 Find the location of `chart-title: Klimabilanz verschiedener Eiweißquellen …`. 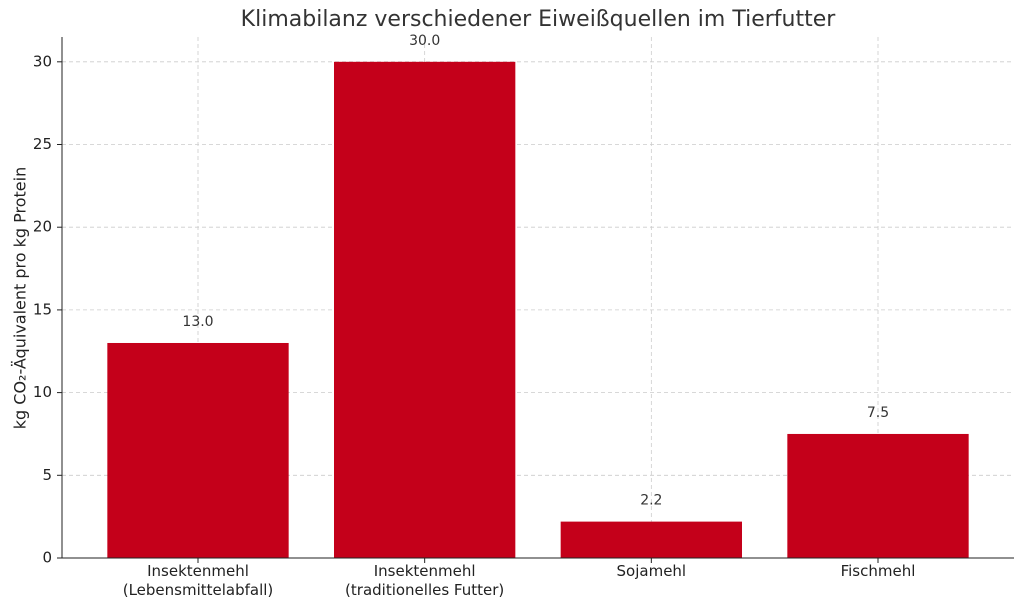

chart-title: Klimabilanz verschiedener Eiweißquellen … is located at coordinates (539, 19).